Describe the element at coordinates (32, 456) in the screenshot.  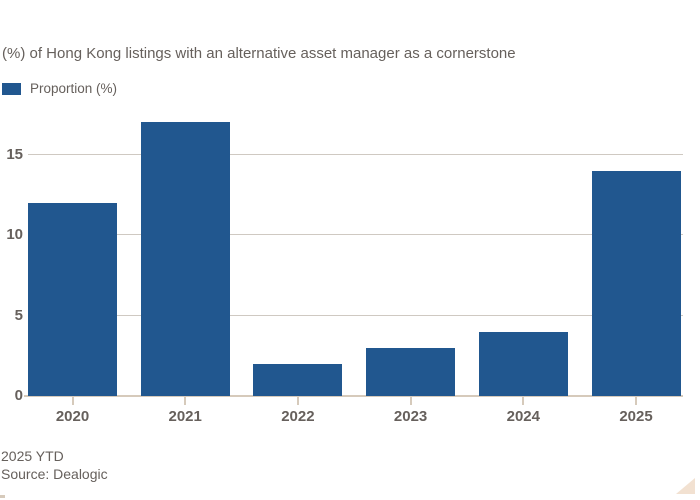
I see `footer-note: 2025 YTD` at that location.